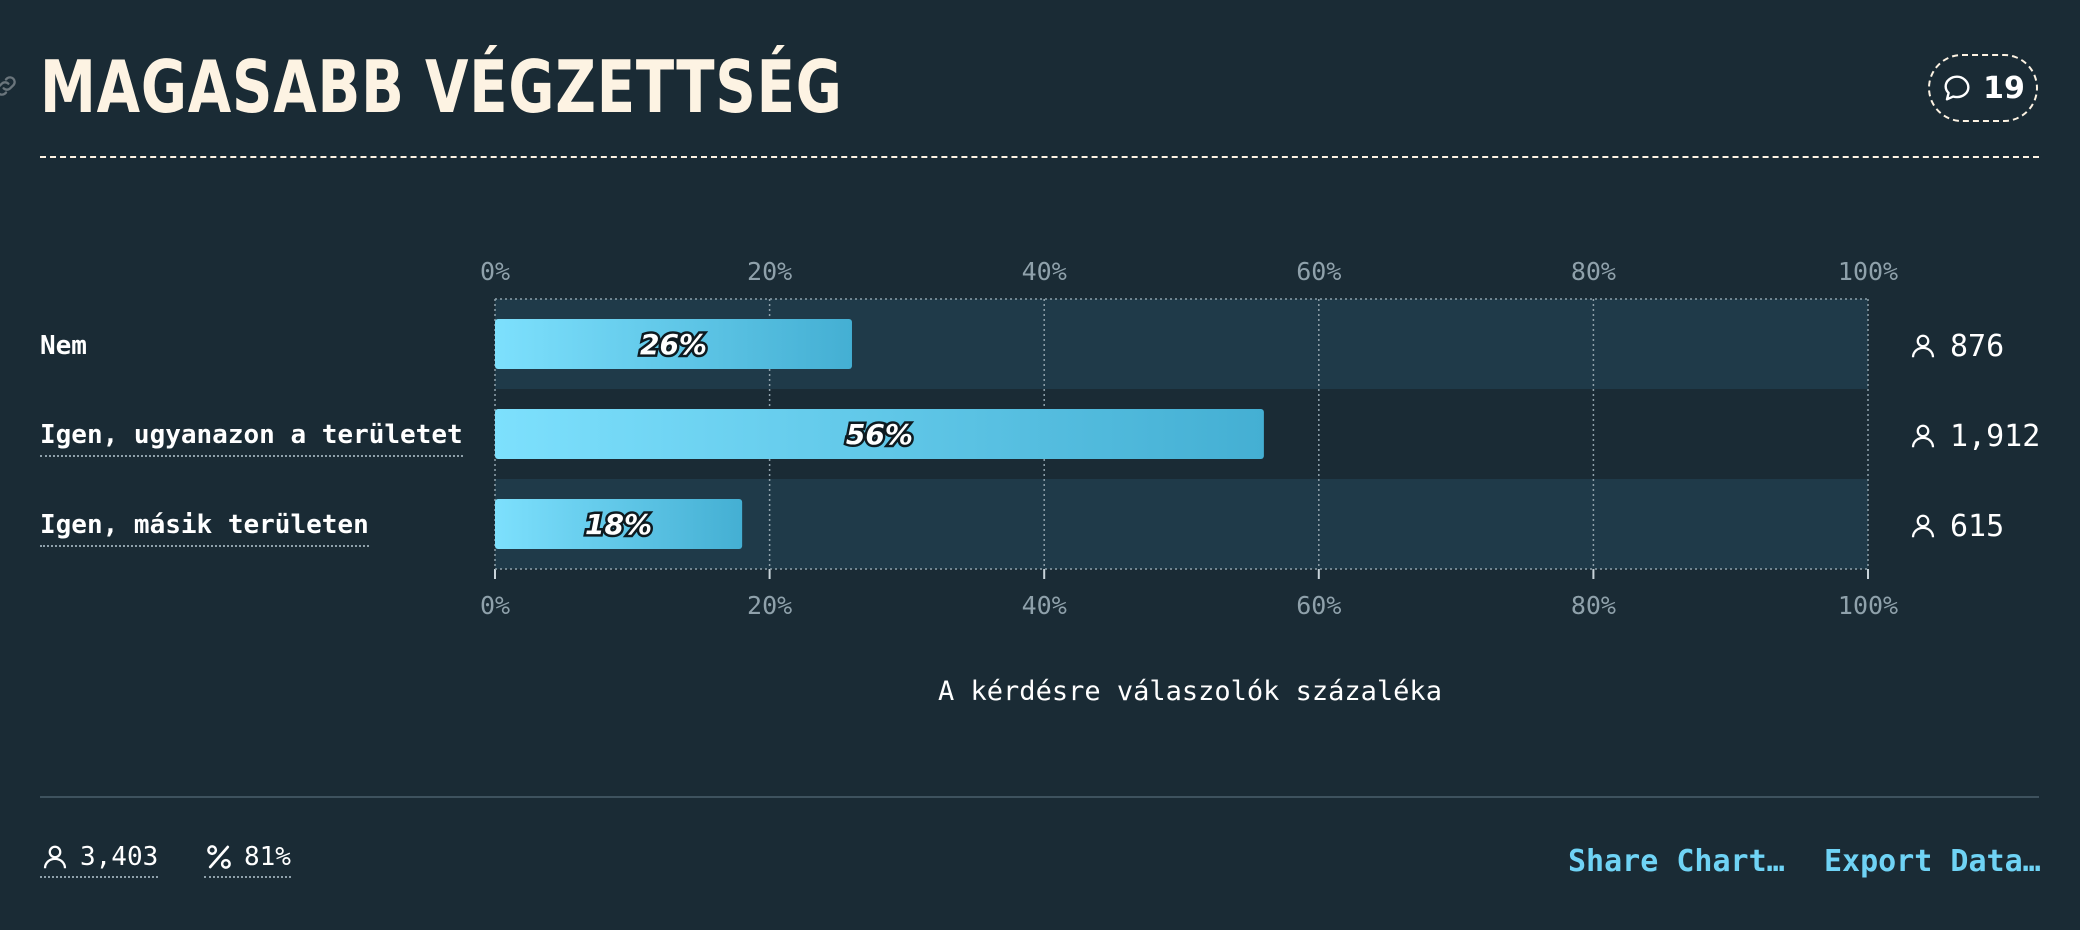  I want to click on category-label-nem: Nem, so click(63, 346).